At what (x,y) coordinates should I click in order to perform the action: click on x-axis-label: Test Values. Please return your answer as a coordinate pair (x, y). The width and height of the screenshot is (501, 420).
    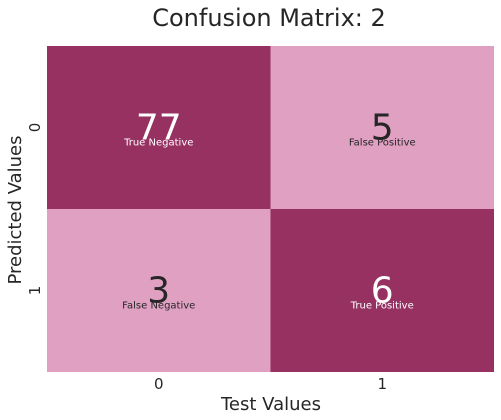
    Looking at the image, I should click on (270, 404).